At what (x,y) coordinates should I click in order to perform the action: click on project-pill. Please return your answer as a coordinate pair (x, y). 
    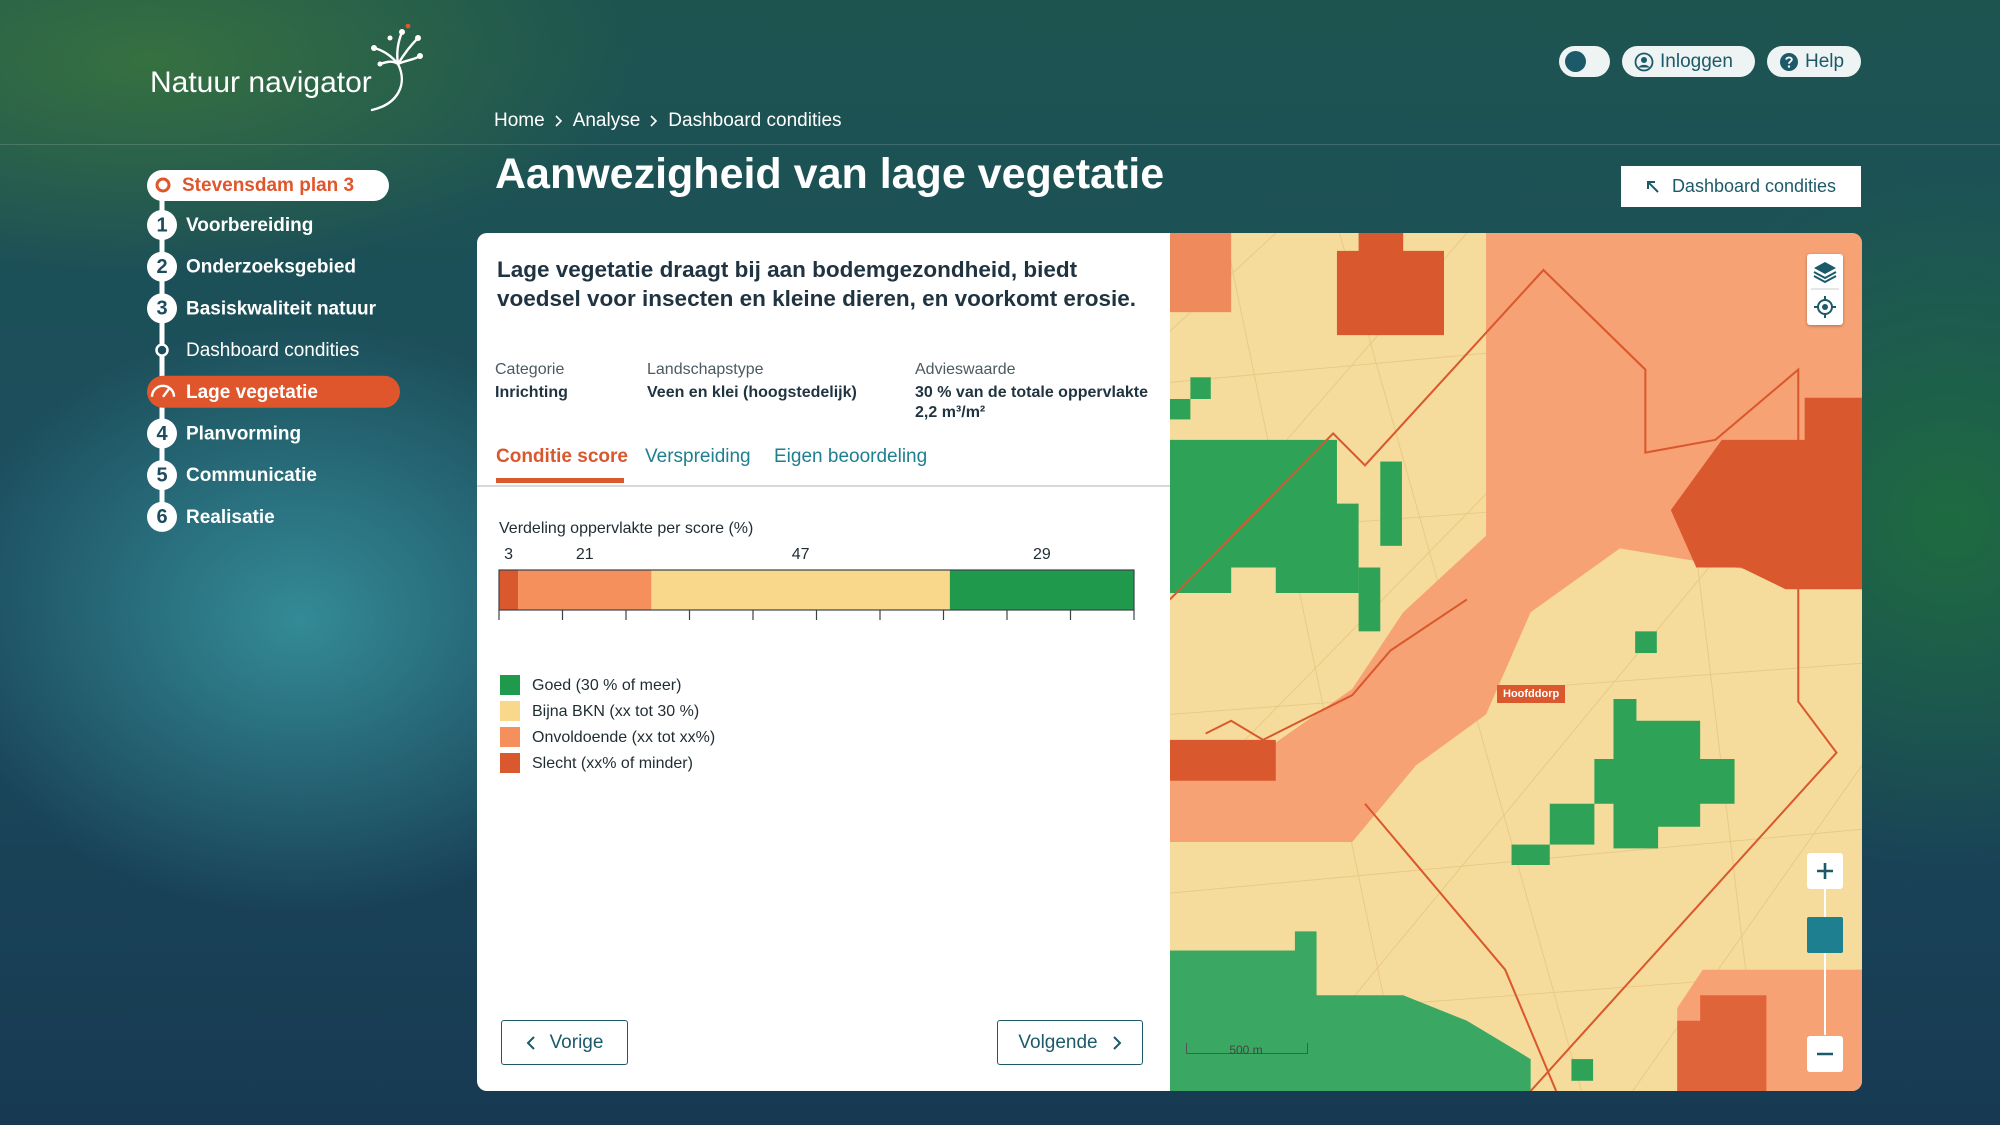
    Looking at the image, I should click on (268, 185).